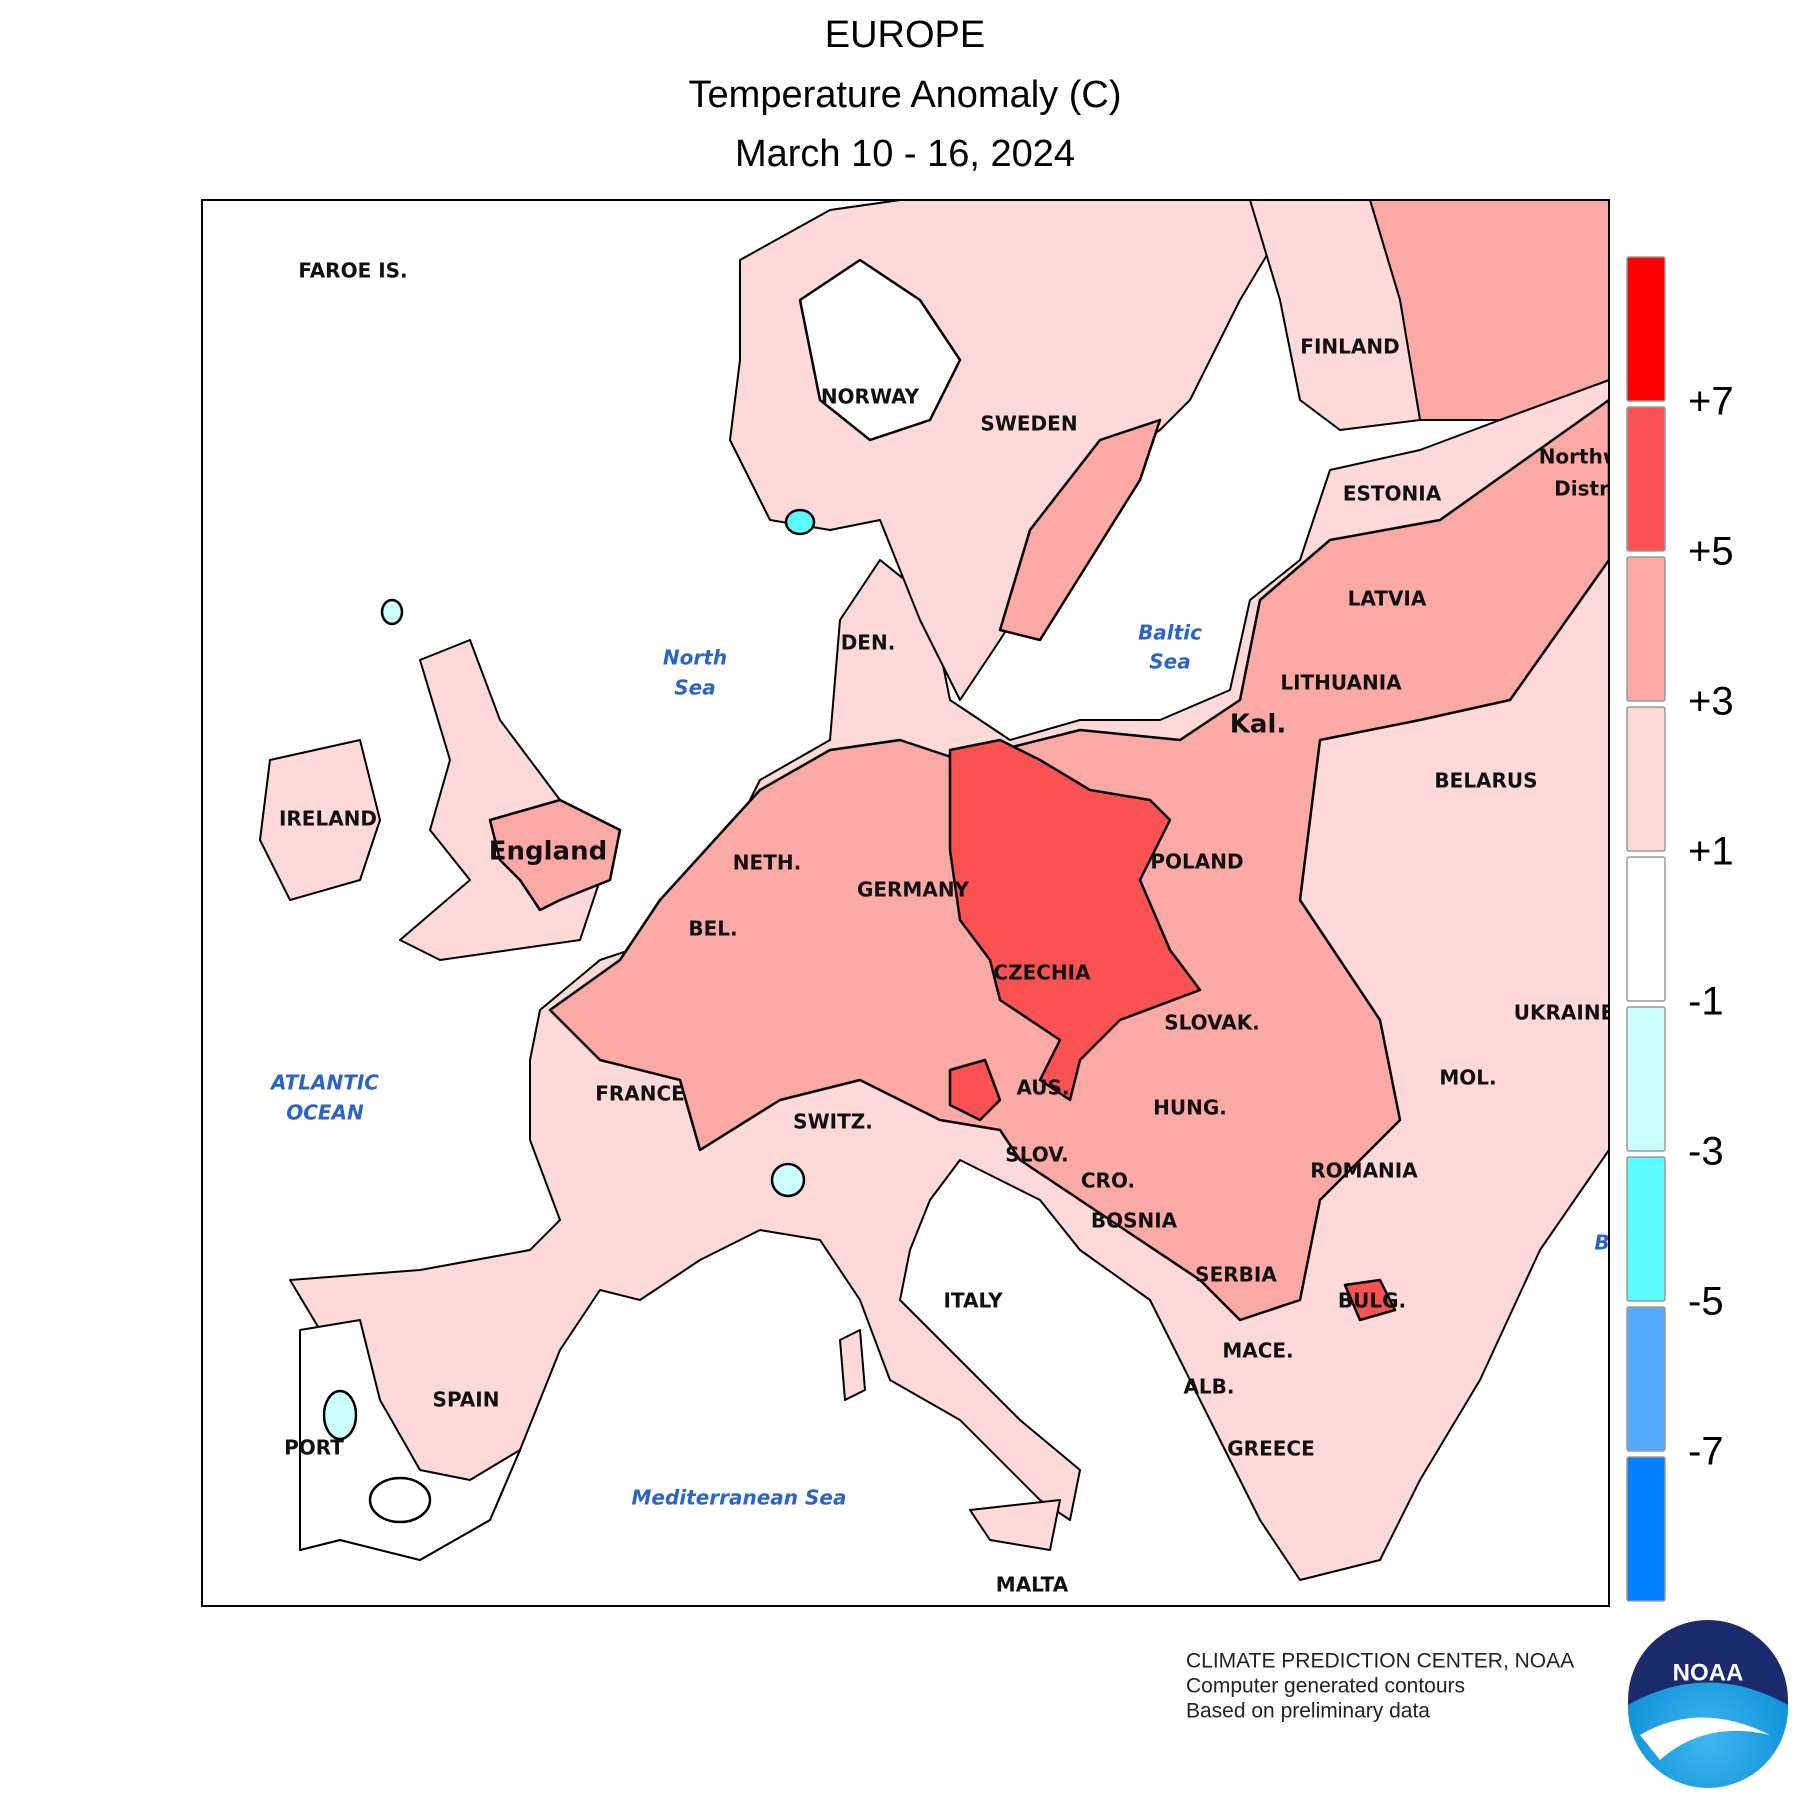 This screenshot has width=1800, height=1800. Describe the element at coordinates (1208, 1387) in the screenshot. I see `map-label: ALB.` at that location.